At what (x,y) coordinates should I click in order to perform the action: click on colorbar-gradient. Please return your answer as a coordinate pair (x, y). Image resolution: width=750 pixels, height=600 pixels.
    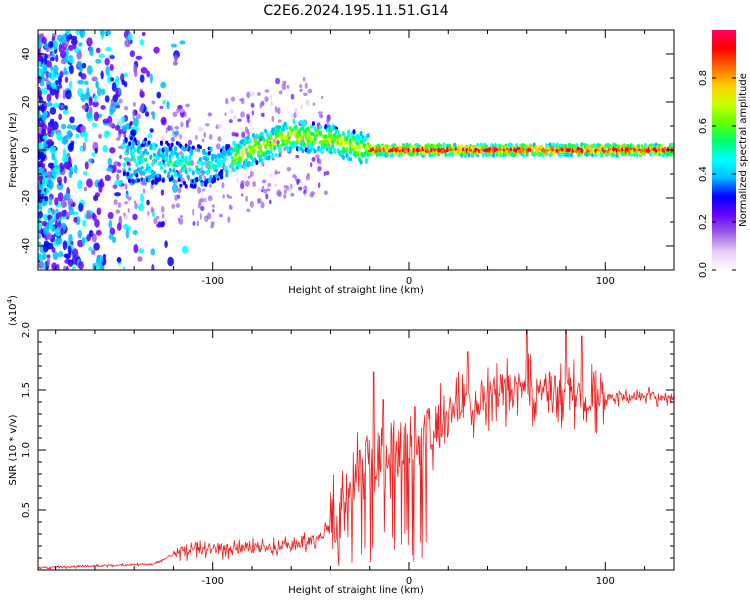
    Looking at the image, I should click on (724, 150).